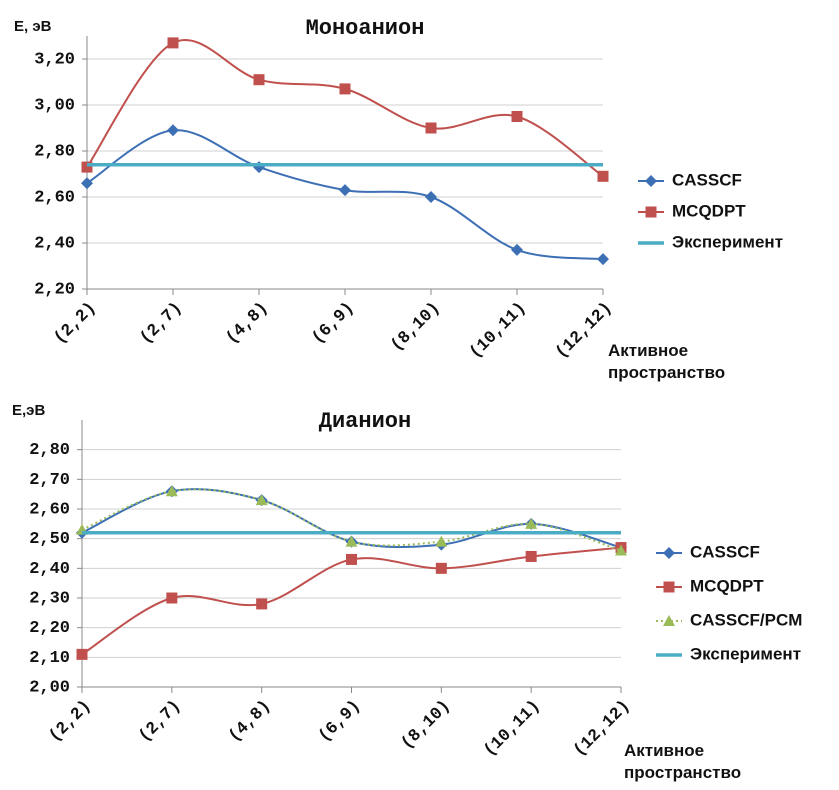 This screenshot has width=839, height=790. Describe the element at coordinates (49, 687) in the screenshot. I see `y-tick-label: 2,00` at that location.